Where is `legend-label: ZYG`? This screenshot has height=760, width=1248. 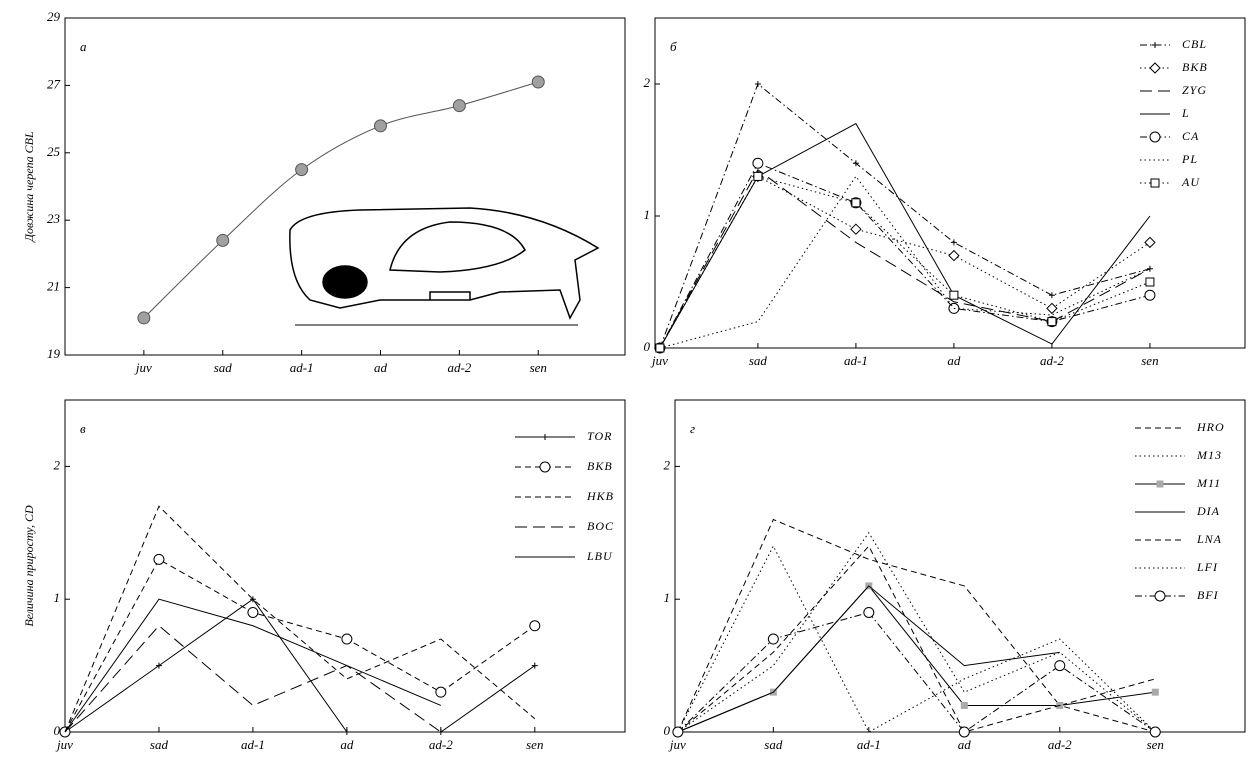 legend-label: ZYG is located at coordinates (1194, 90).